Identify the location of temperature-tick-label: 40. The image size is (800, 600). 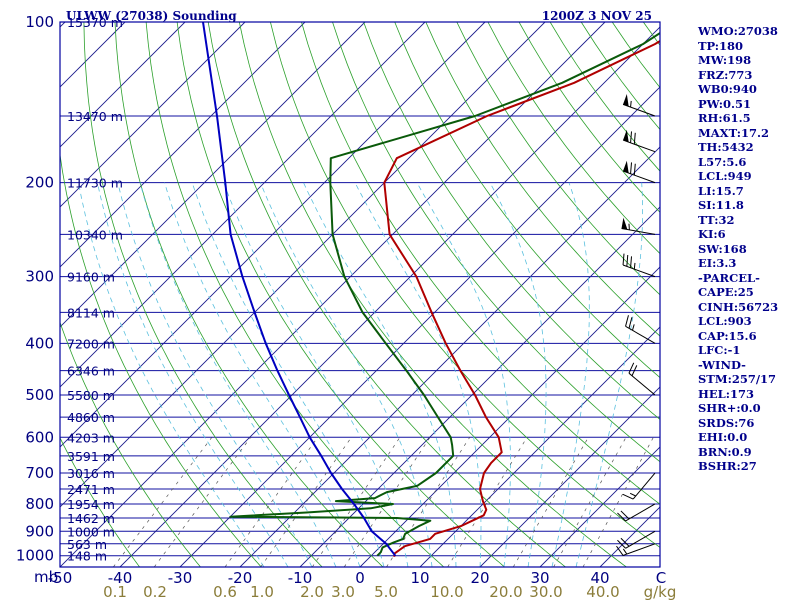
(599, 578).